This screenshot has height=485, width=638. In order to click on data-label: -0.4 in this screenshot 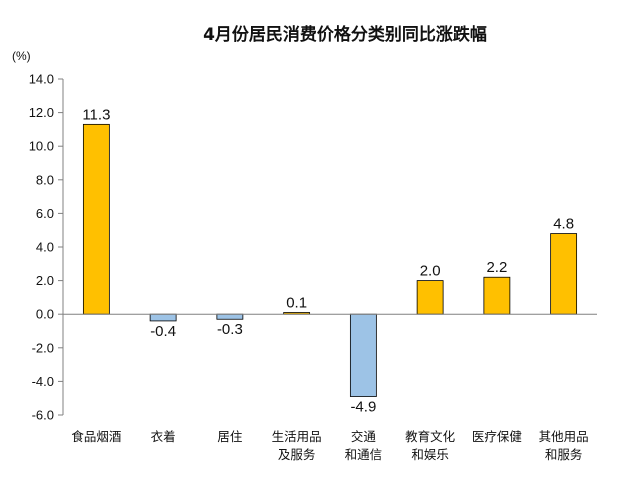, I will do `click(163, 331)`.